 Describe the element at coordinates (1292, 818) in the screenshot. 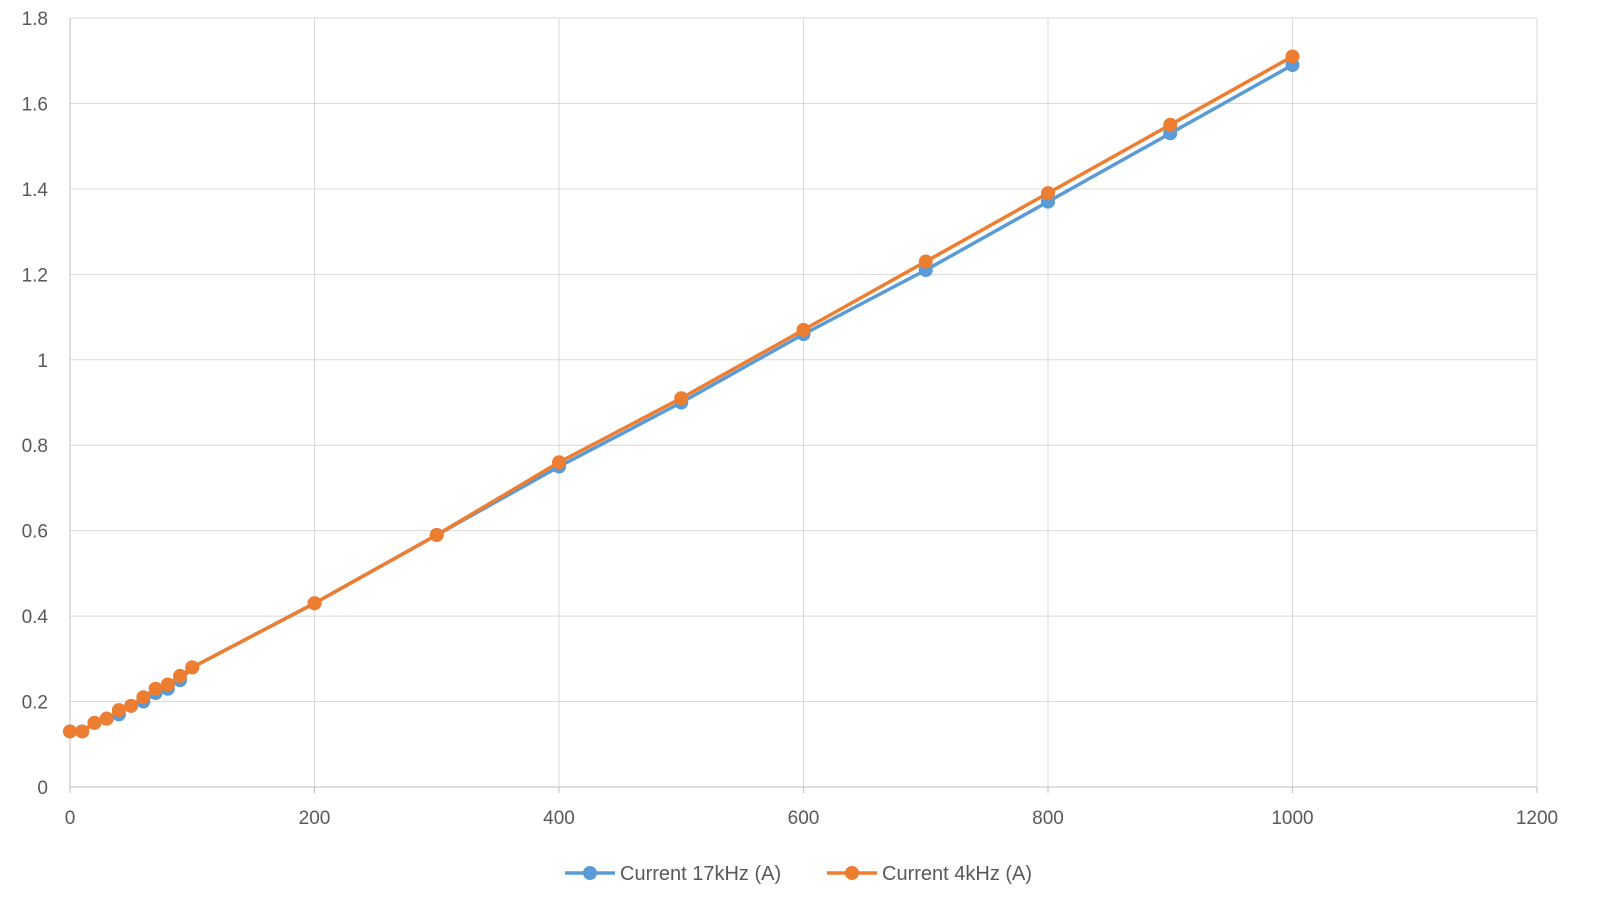

I see `x-tick-label: 1000` at that location.